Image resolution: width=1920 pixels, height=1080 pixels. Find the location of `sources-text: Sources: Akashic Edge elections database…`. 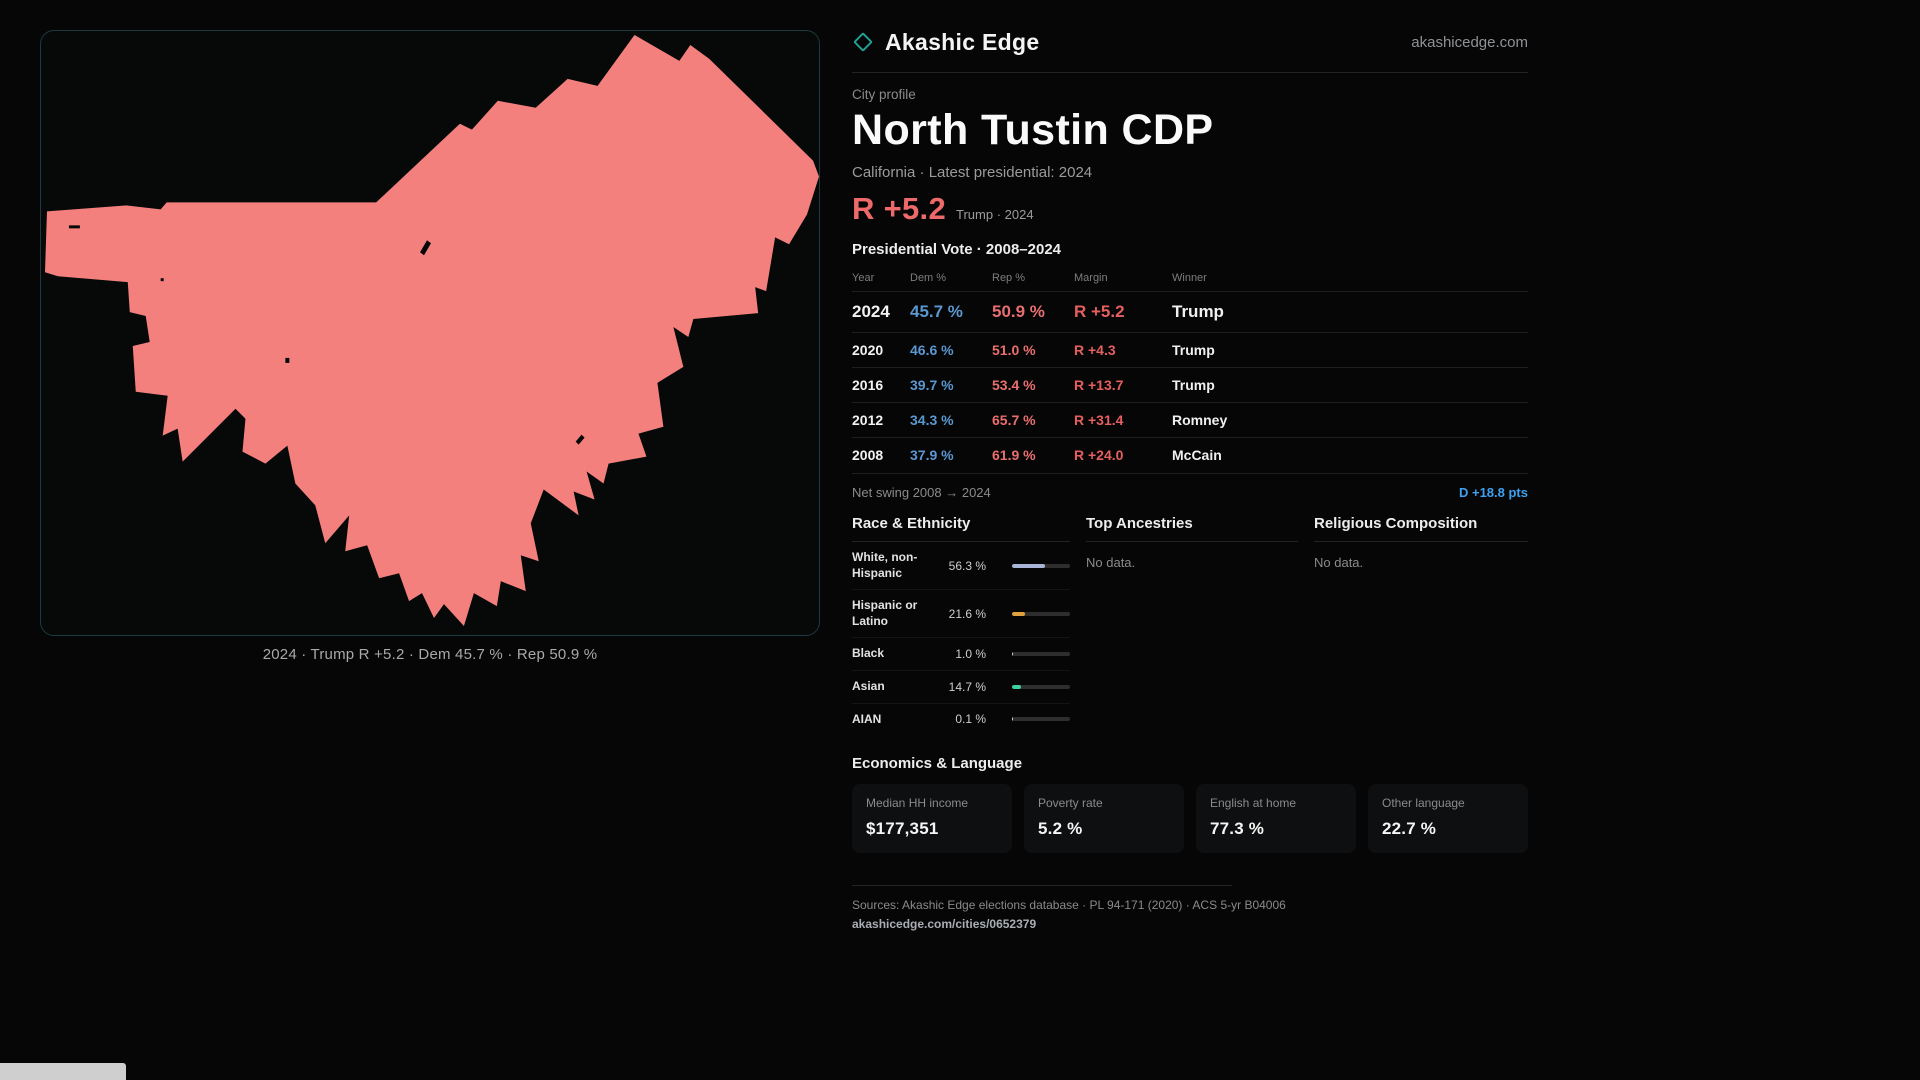

sources-text: Sources: Akashic Edge elections database… is located at coordinates (1069, 905).